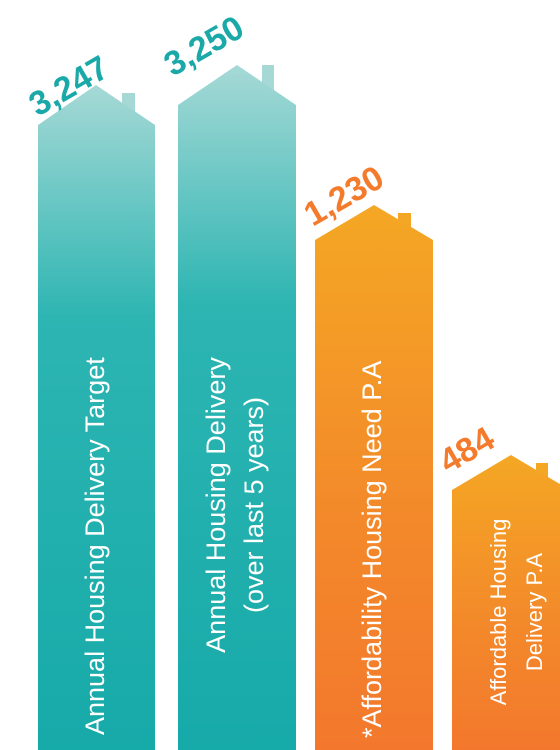 This screenshot has height=750, width=560. Describe the element at coordinates (254, 505) in the screenshot. I see `house-label: (over last 5 years)` at that location.